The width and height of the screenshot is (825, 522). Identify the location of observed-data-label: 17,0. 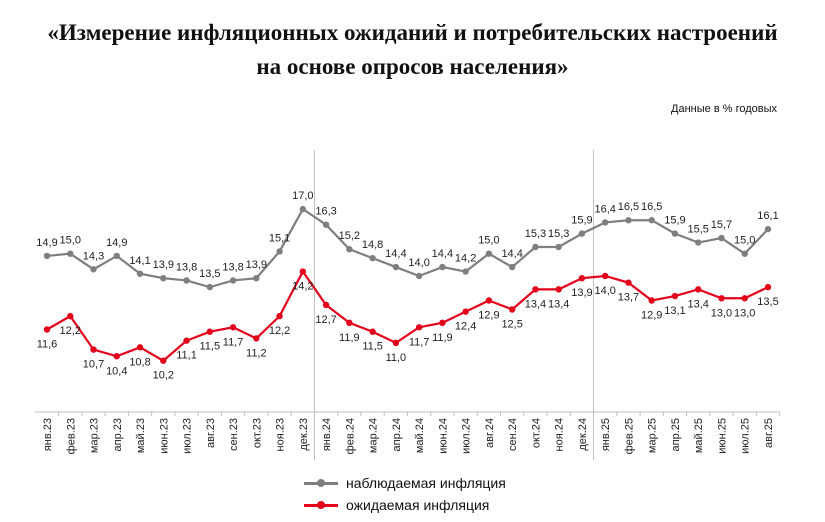
(302, 196).